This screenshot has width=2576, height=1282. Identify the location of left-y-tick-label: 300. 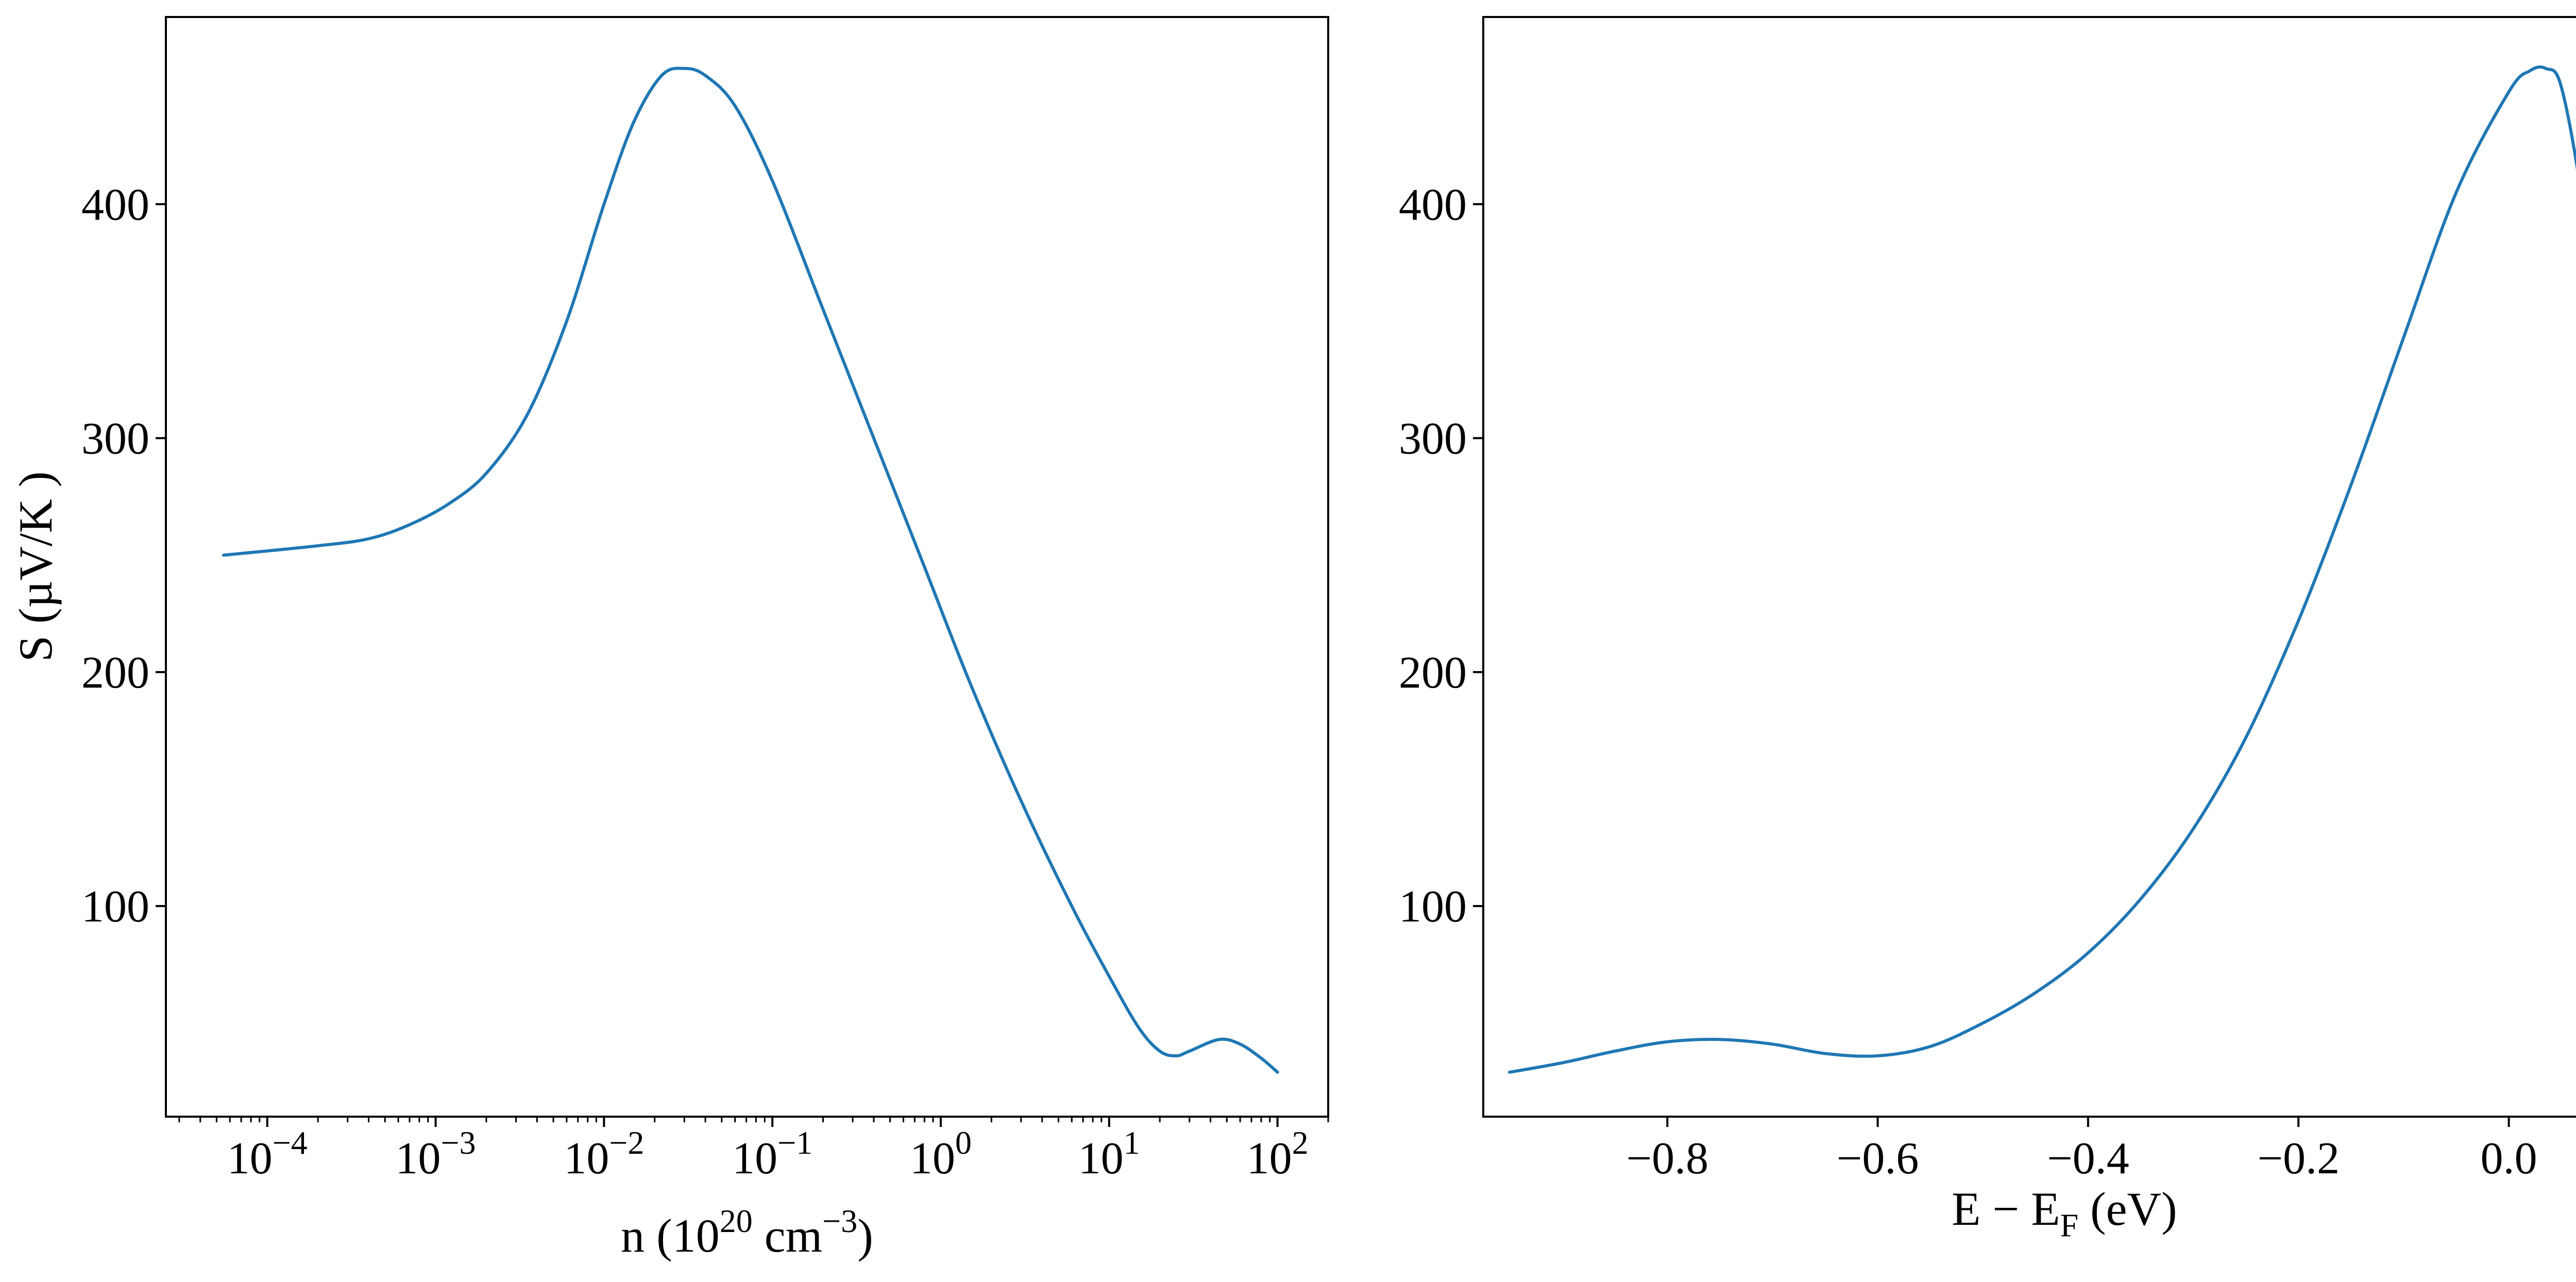
(115, 439).